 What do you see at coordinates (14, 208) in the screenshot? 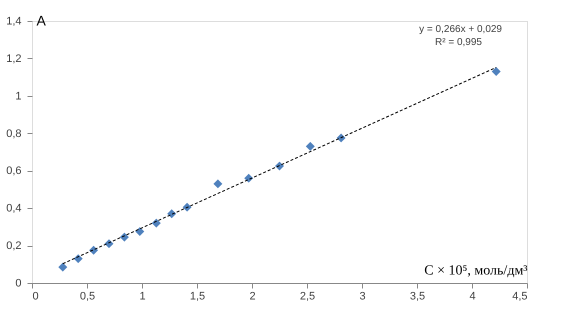
I see `y-tick-label: 0,4` at bounding box center [14, 208].